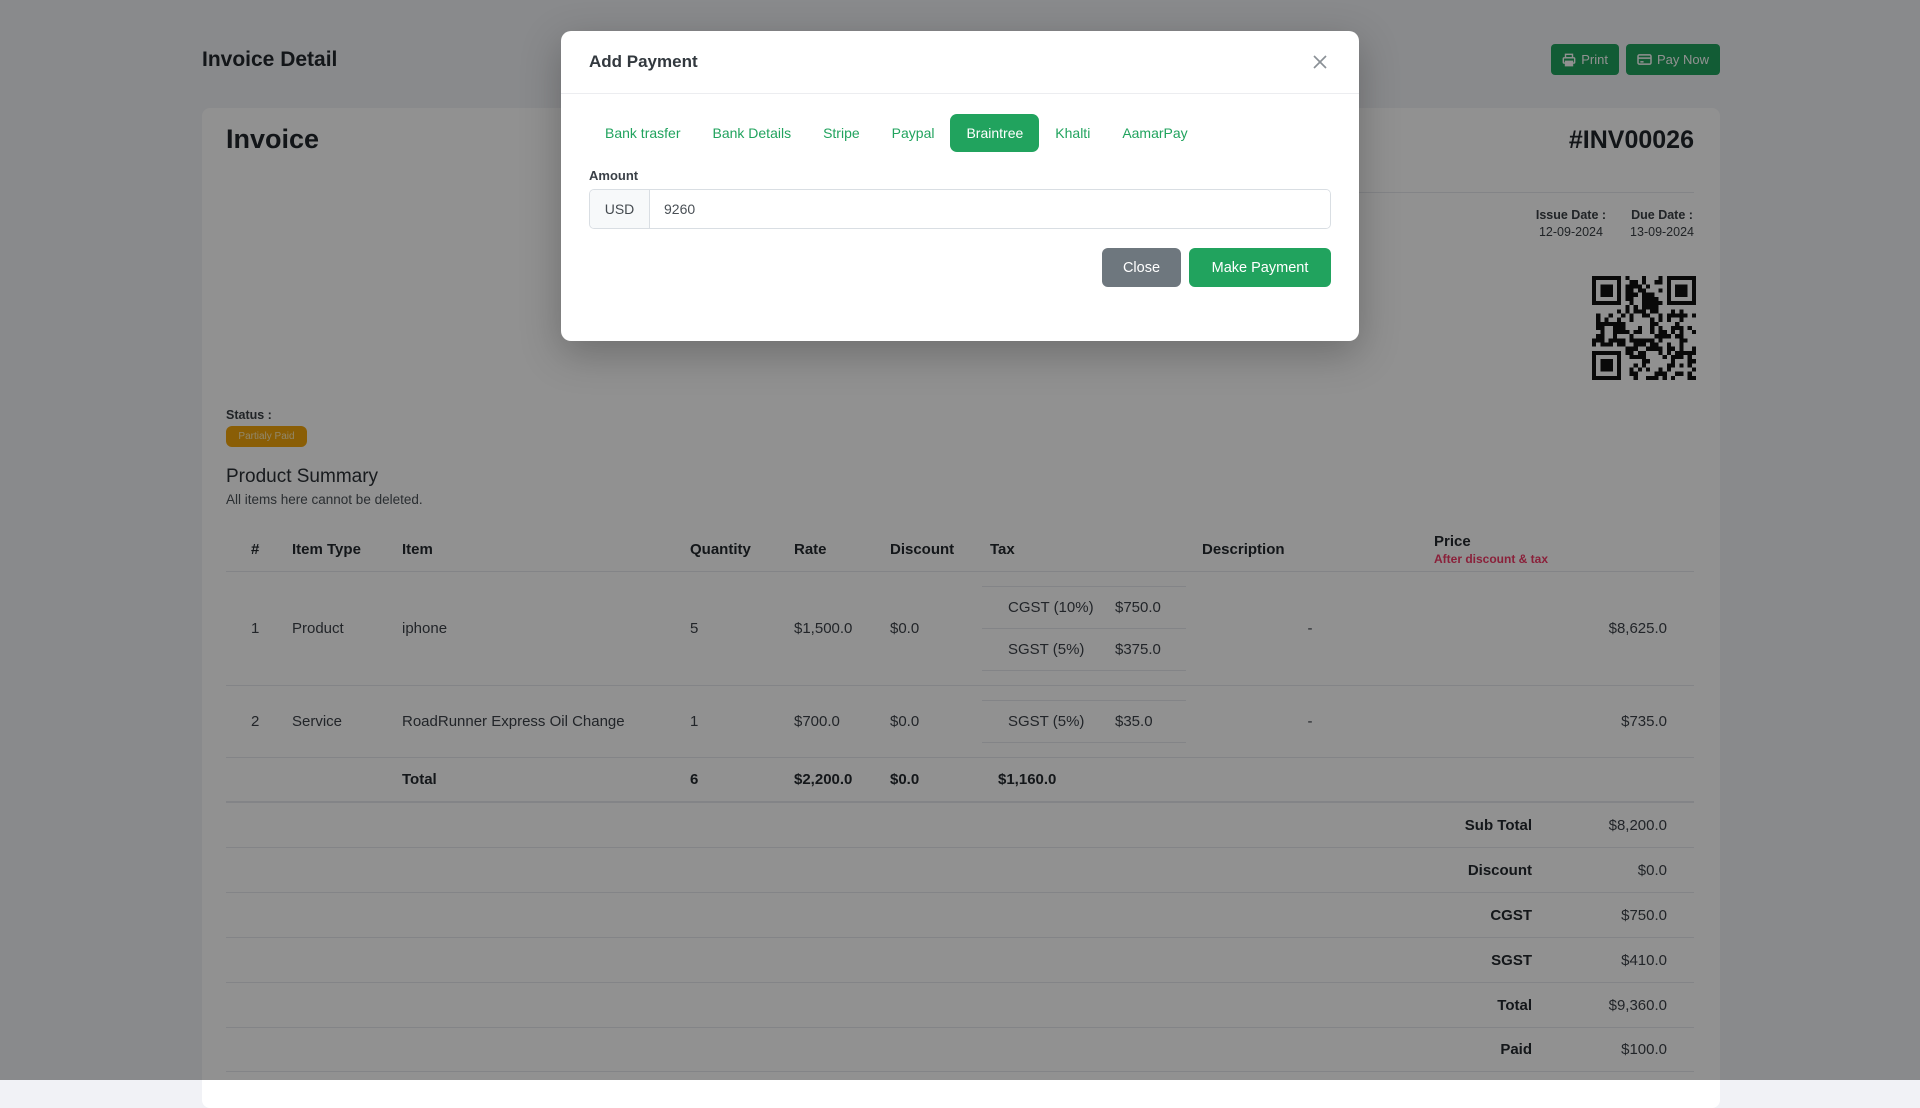  What do you see at coordinates (1571, 223) in the screenshot?
I see `issue-date: Issue Date : 12-09-2024` at bounding box center [1571, 223].